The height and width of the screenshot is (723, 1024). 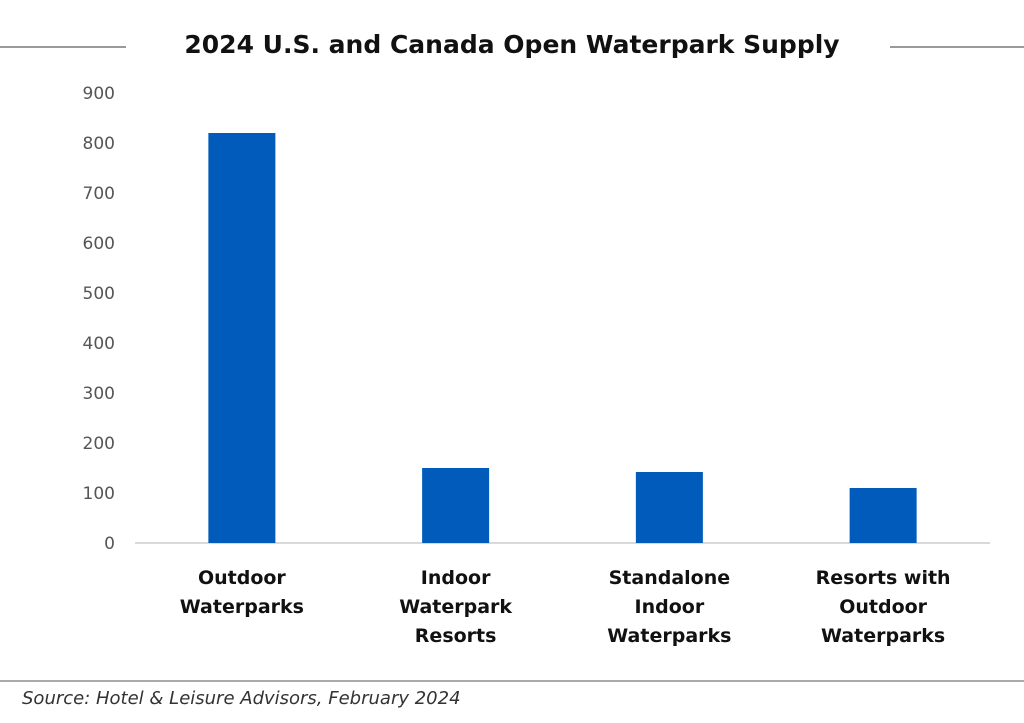 What do you see at coordinates (99, 144) in the screenshot?
I see `y-tick-label: 800` at bounding box center [99, 144].